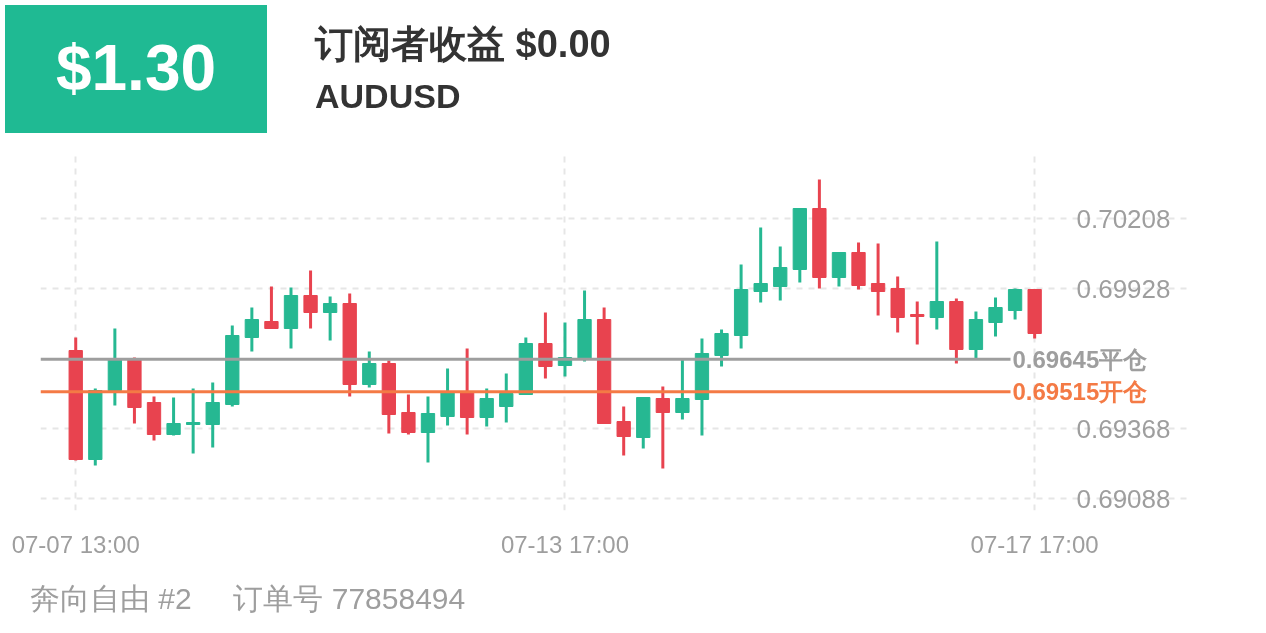 The height and width of the screenshot is (633, 1266). I want to click on chart-title: 订阅者收益 $0.00, so click(463, 44).